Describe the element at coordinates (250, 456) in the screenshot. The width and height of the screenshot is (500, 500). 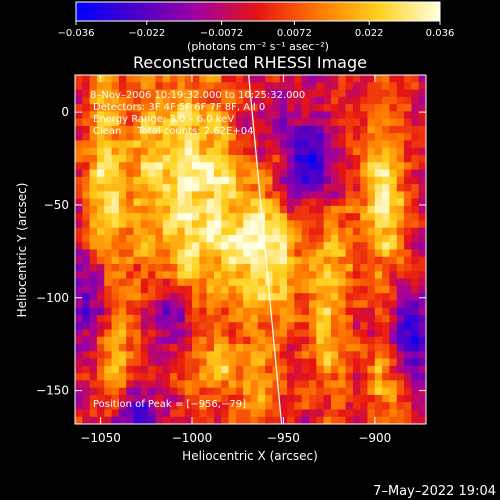
I see `x-axis-label: Heliocentric X (arcsec)` at that location.